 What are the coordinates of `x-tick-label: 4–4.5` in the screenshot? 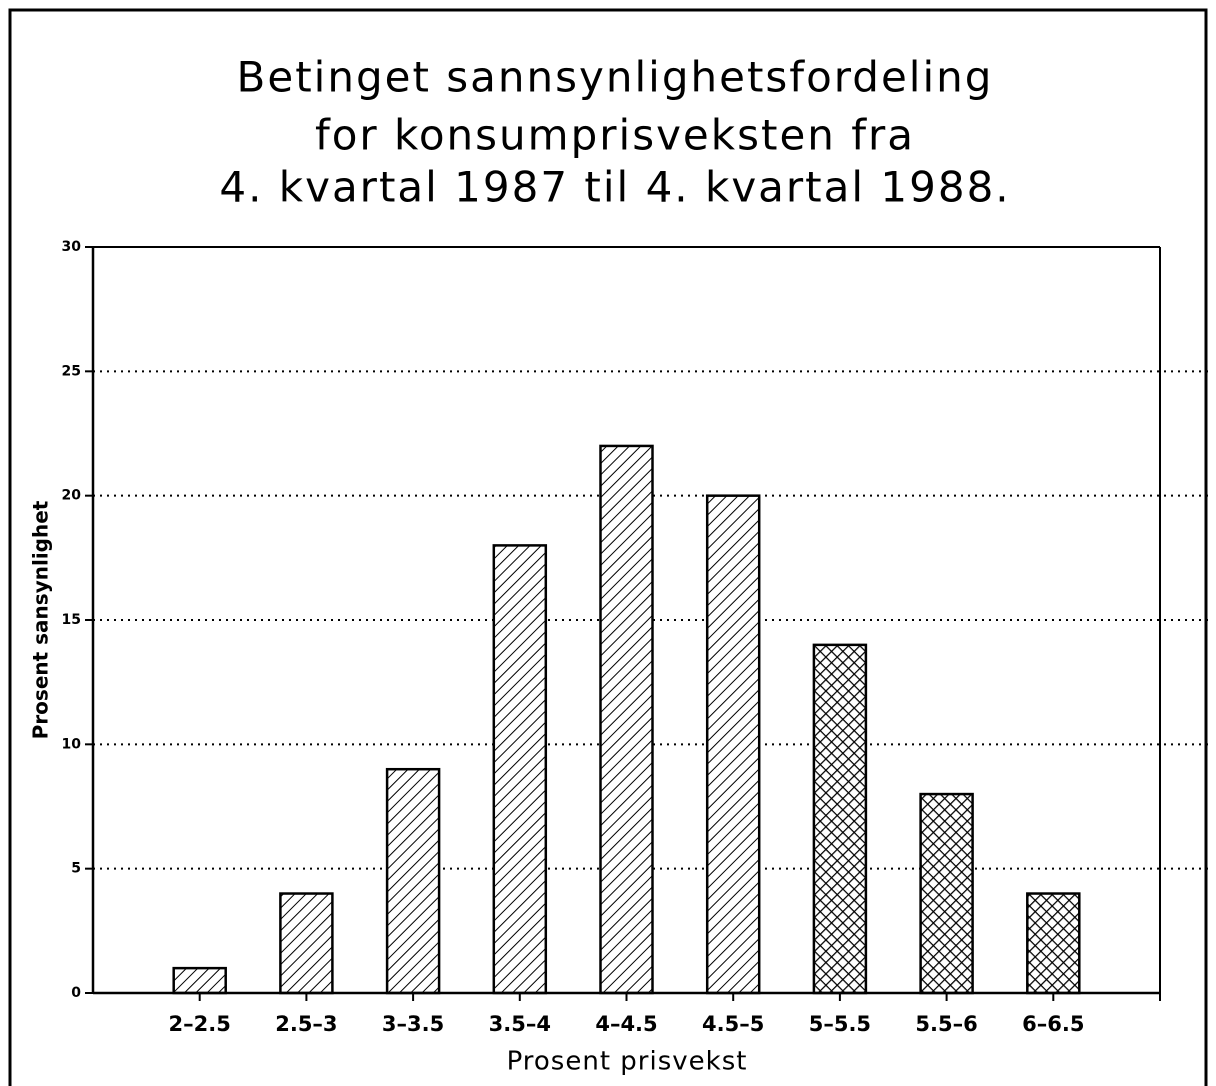 It's located at (626, 1024).